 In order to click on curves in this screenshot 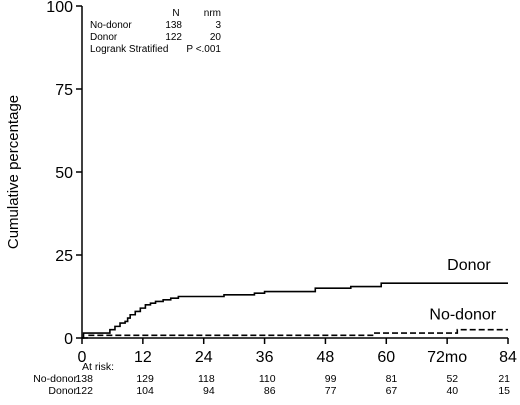, I will do `click(295, 310)`.